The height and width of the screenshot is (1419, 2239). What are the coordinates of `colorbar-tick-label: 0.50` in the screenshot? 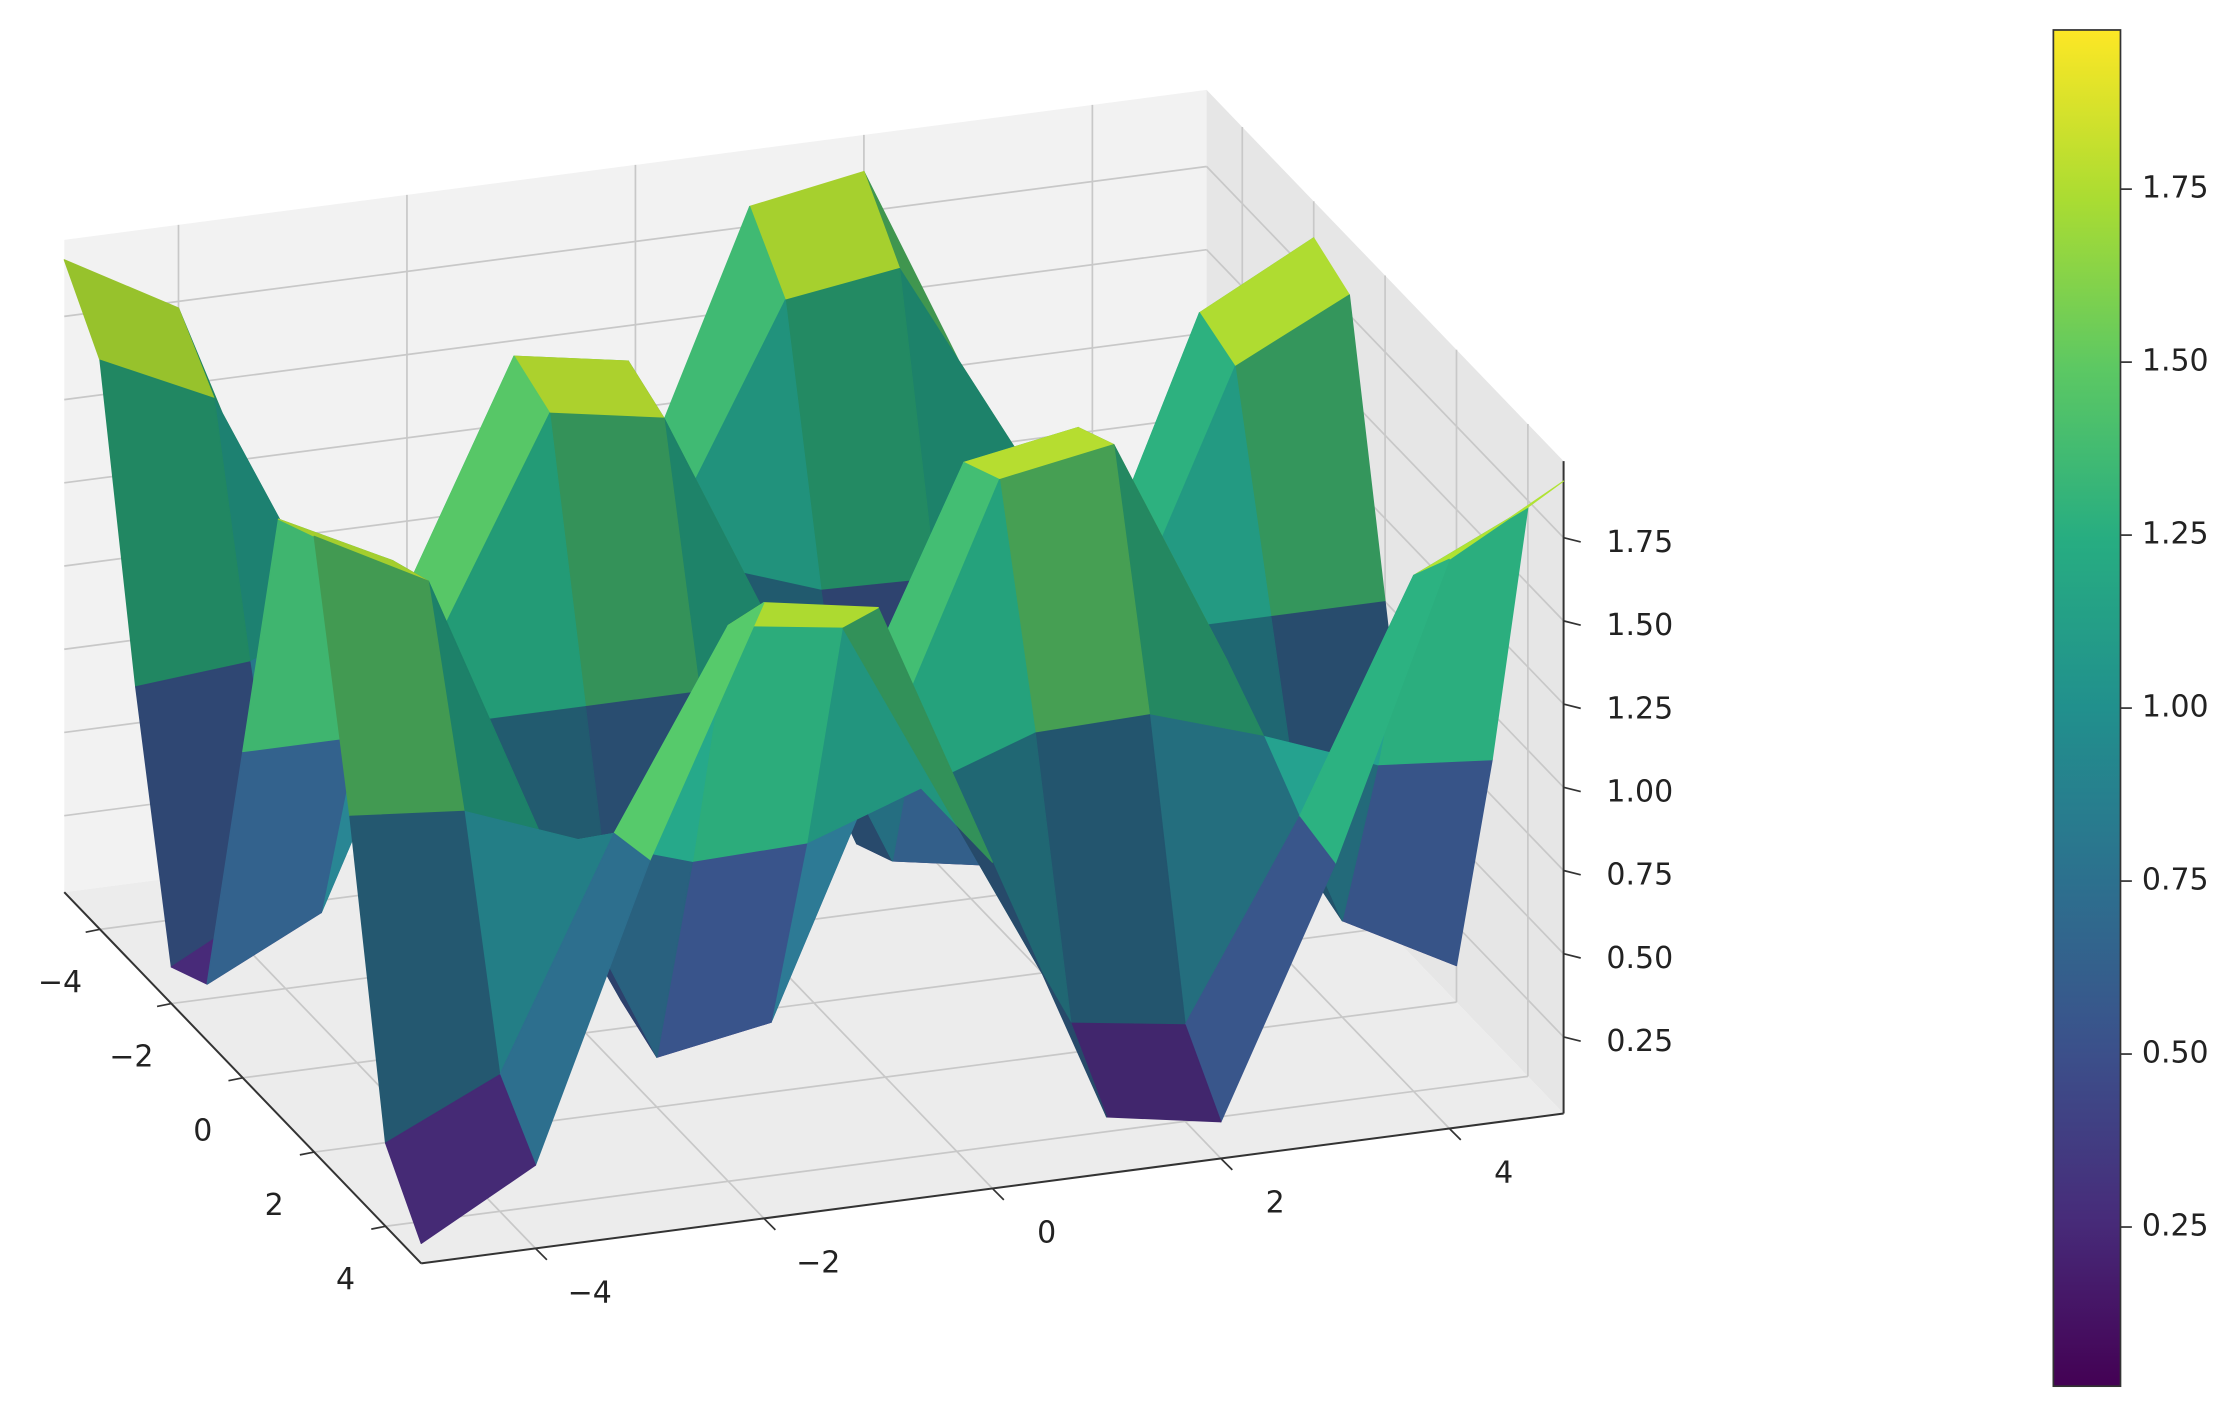 It's located at (2175, 1053).